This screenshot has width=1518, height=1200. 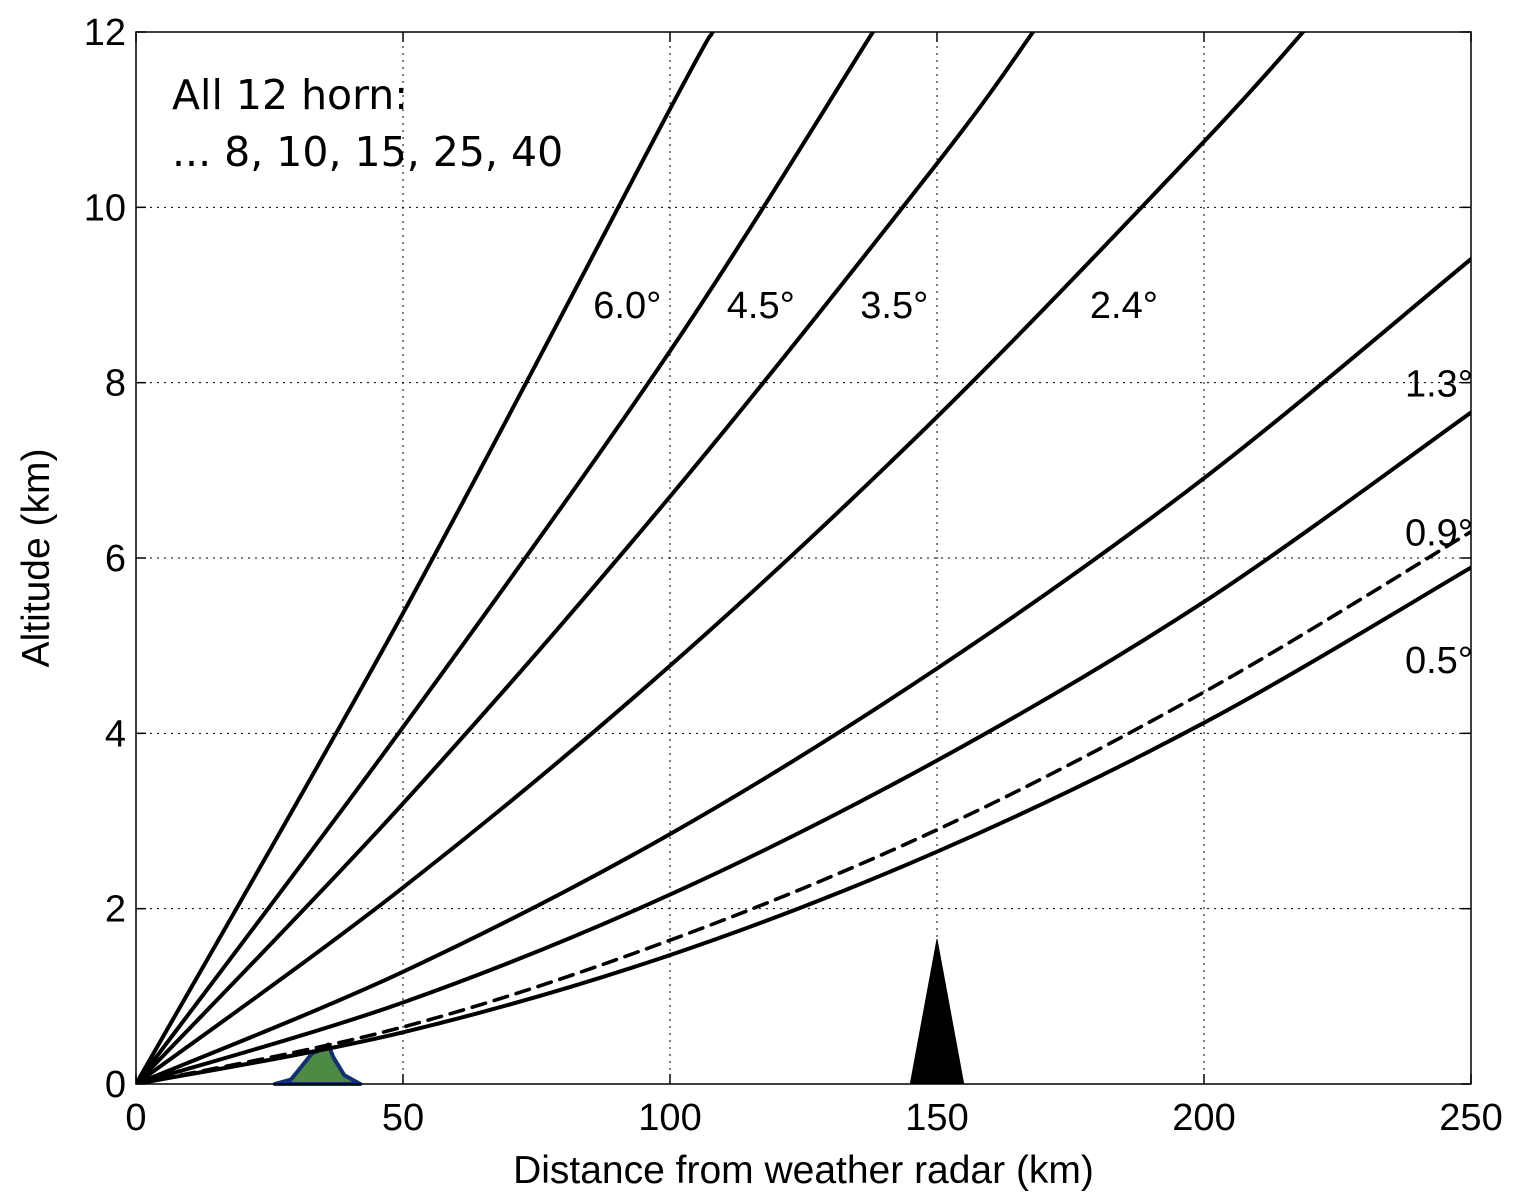 I want to click on x-tick-label: 50, so click(x=403, y=1118).